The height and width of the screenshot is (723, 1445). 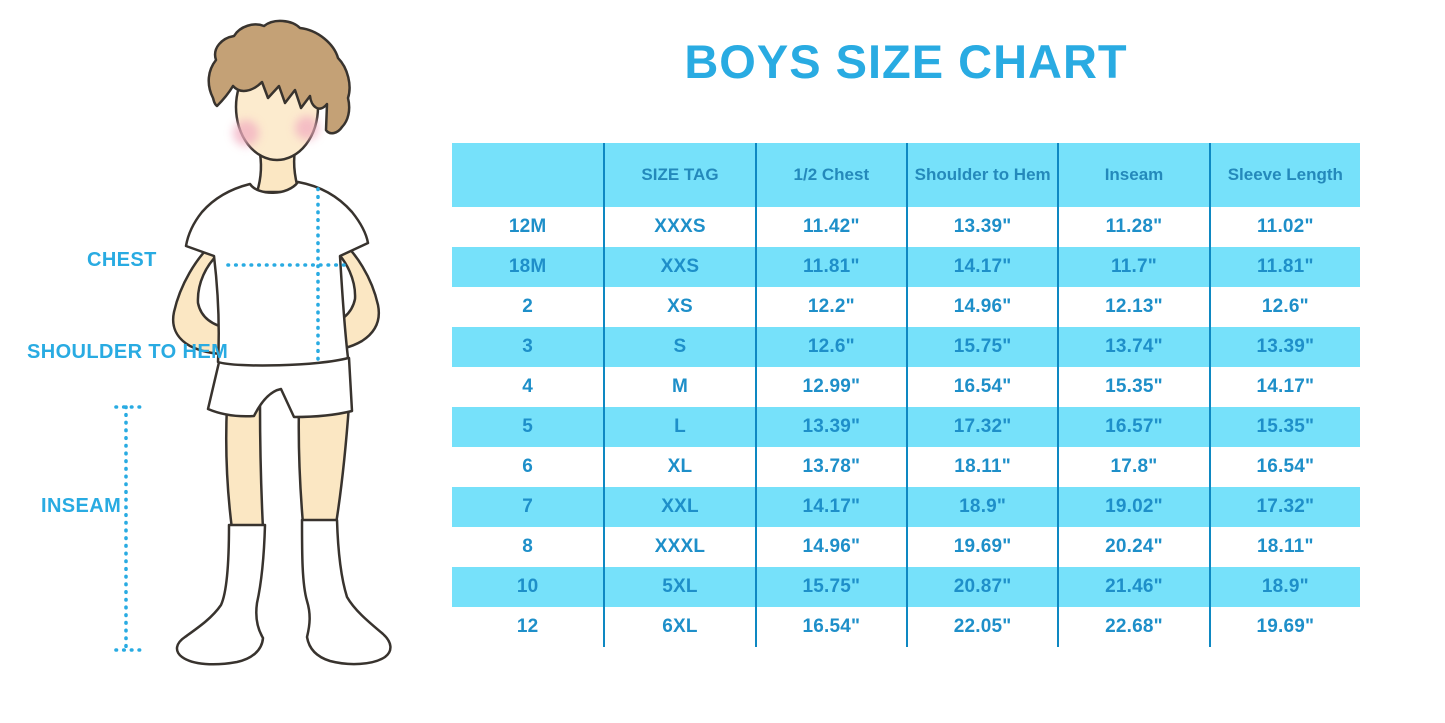 I want to click on table-cell: 22.05", so click(x=981, y=627).